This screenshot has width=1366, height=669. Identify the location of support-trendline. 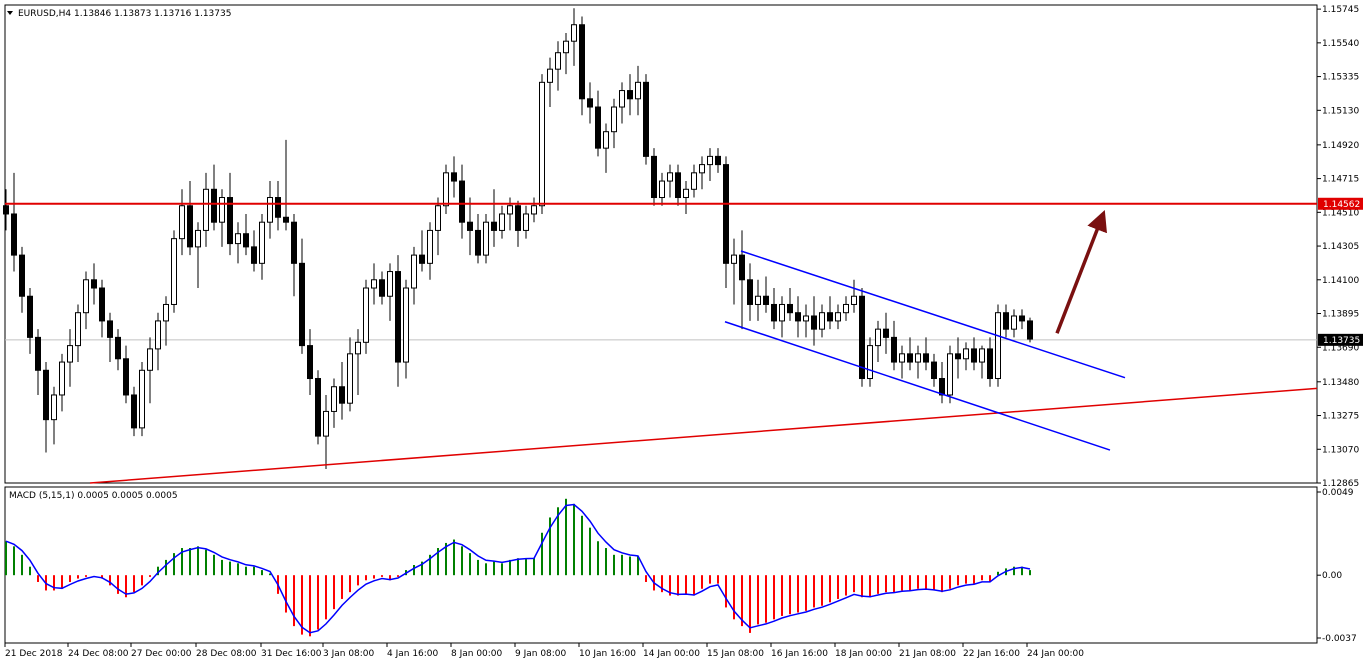
(703, 435).